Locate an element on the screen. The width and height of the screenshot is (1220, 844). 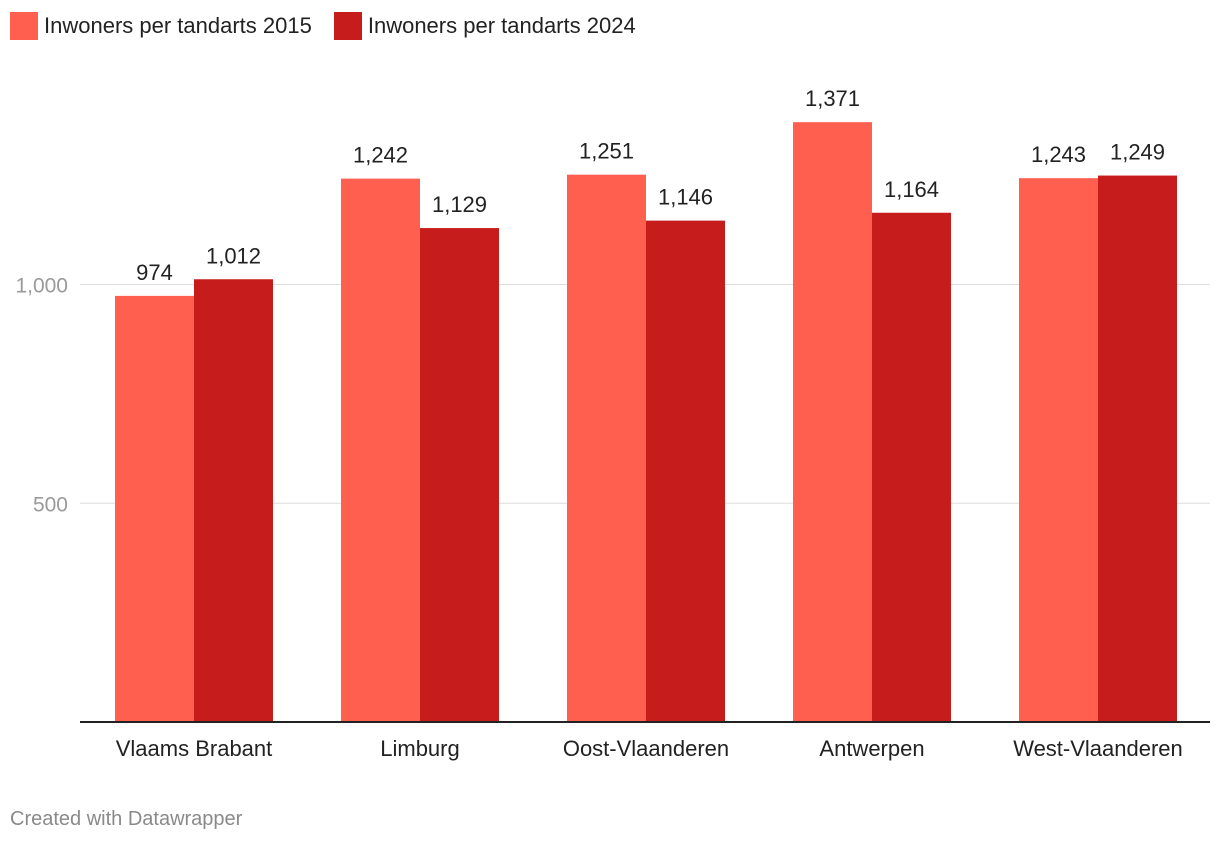
data-label: 1,129 is located at coordinates (459, 204).